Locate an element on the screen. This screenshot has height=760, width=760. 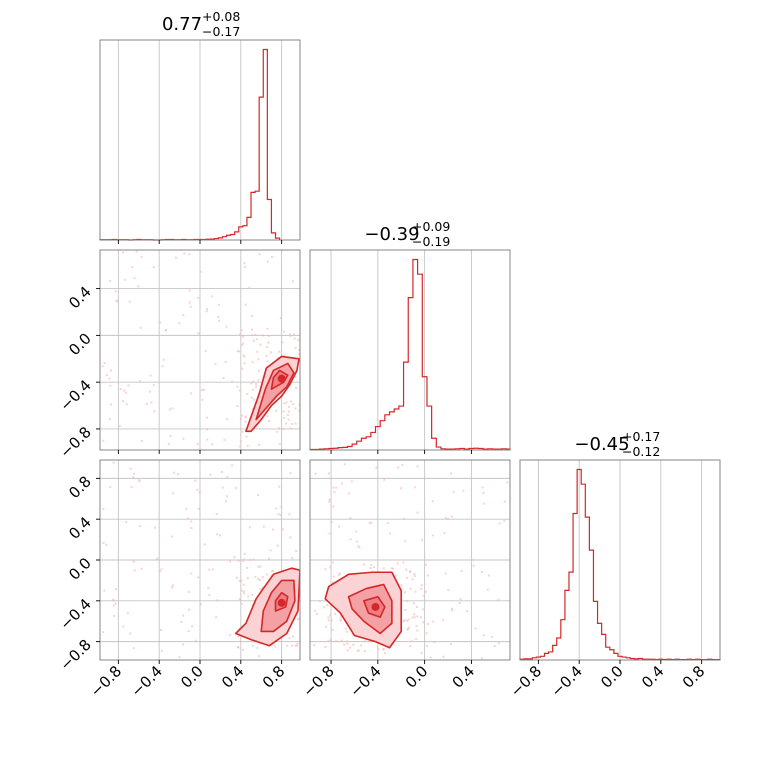
title-minus-1: −0.19 is located at coordinates (431, 241).